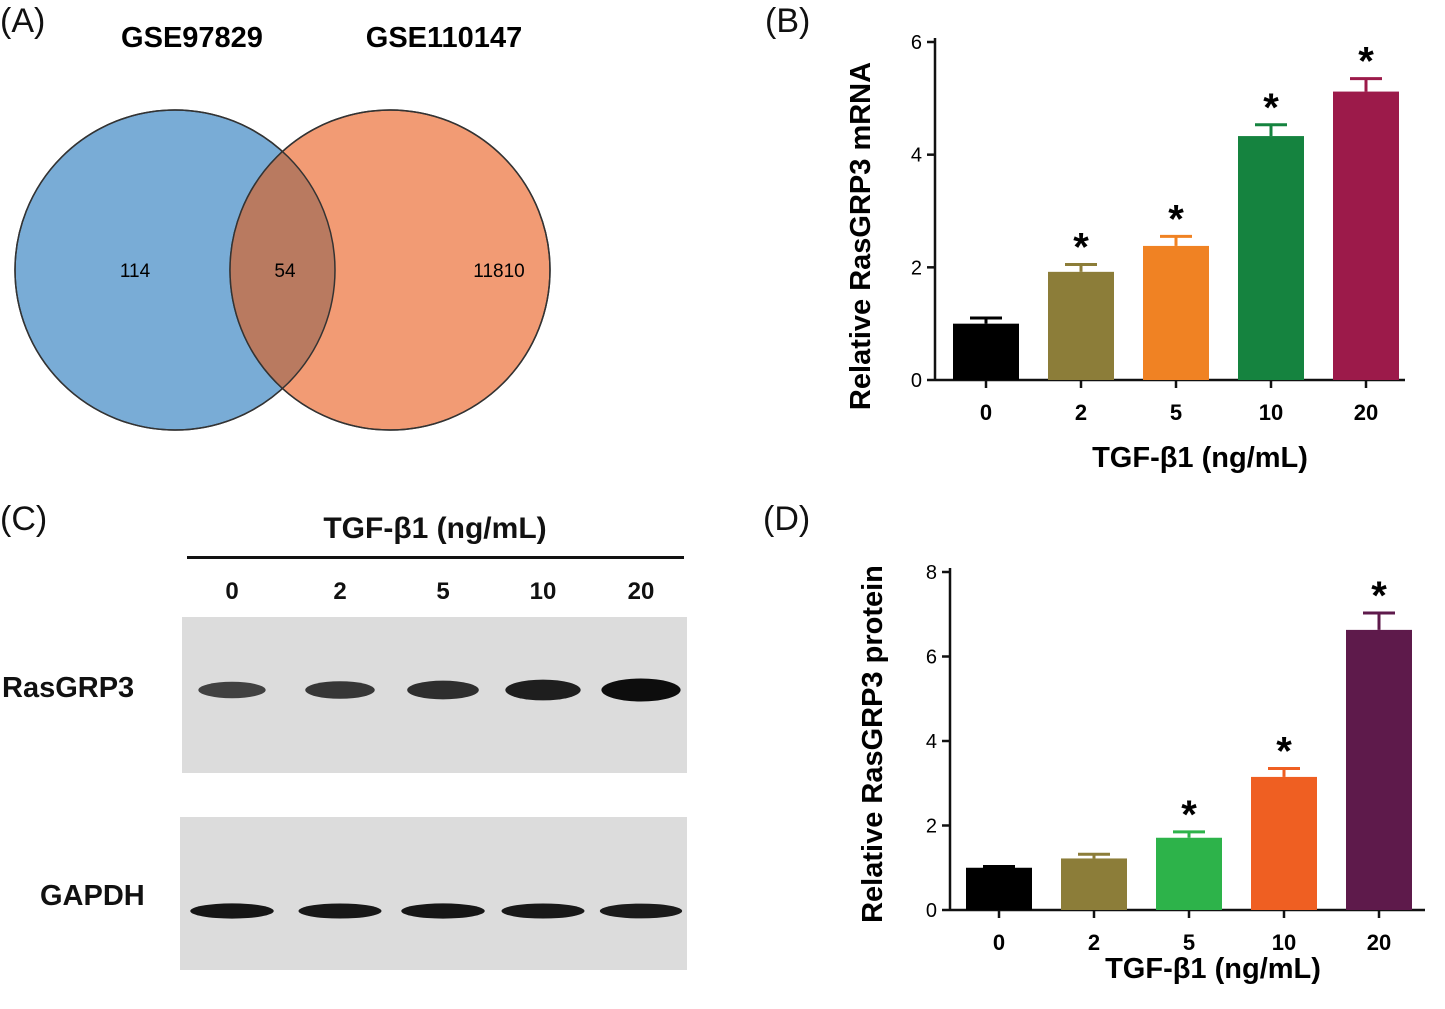 Image resolution: width=1445 pixels, height=1009 pixels. I want to click on lane-label-0: 0, so click(232, 591).